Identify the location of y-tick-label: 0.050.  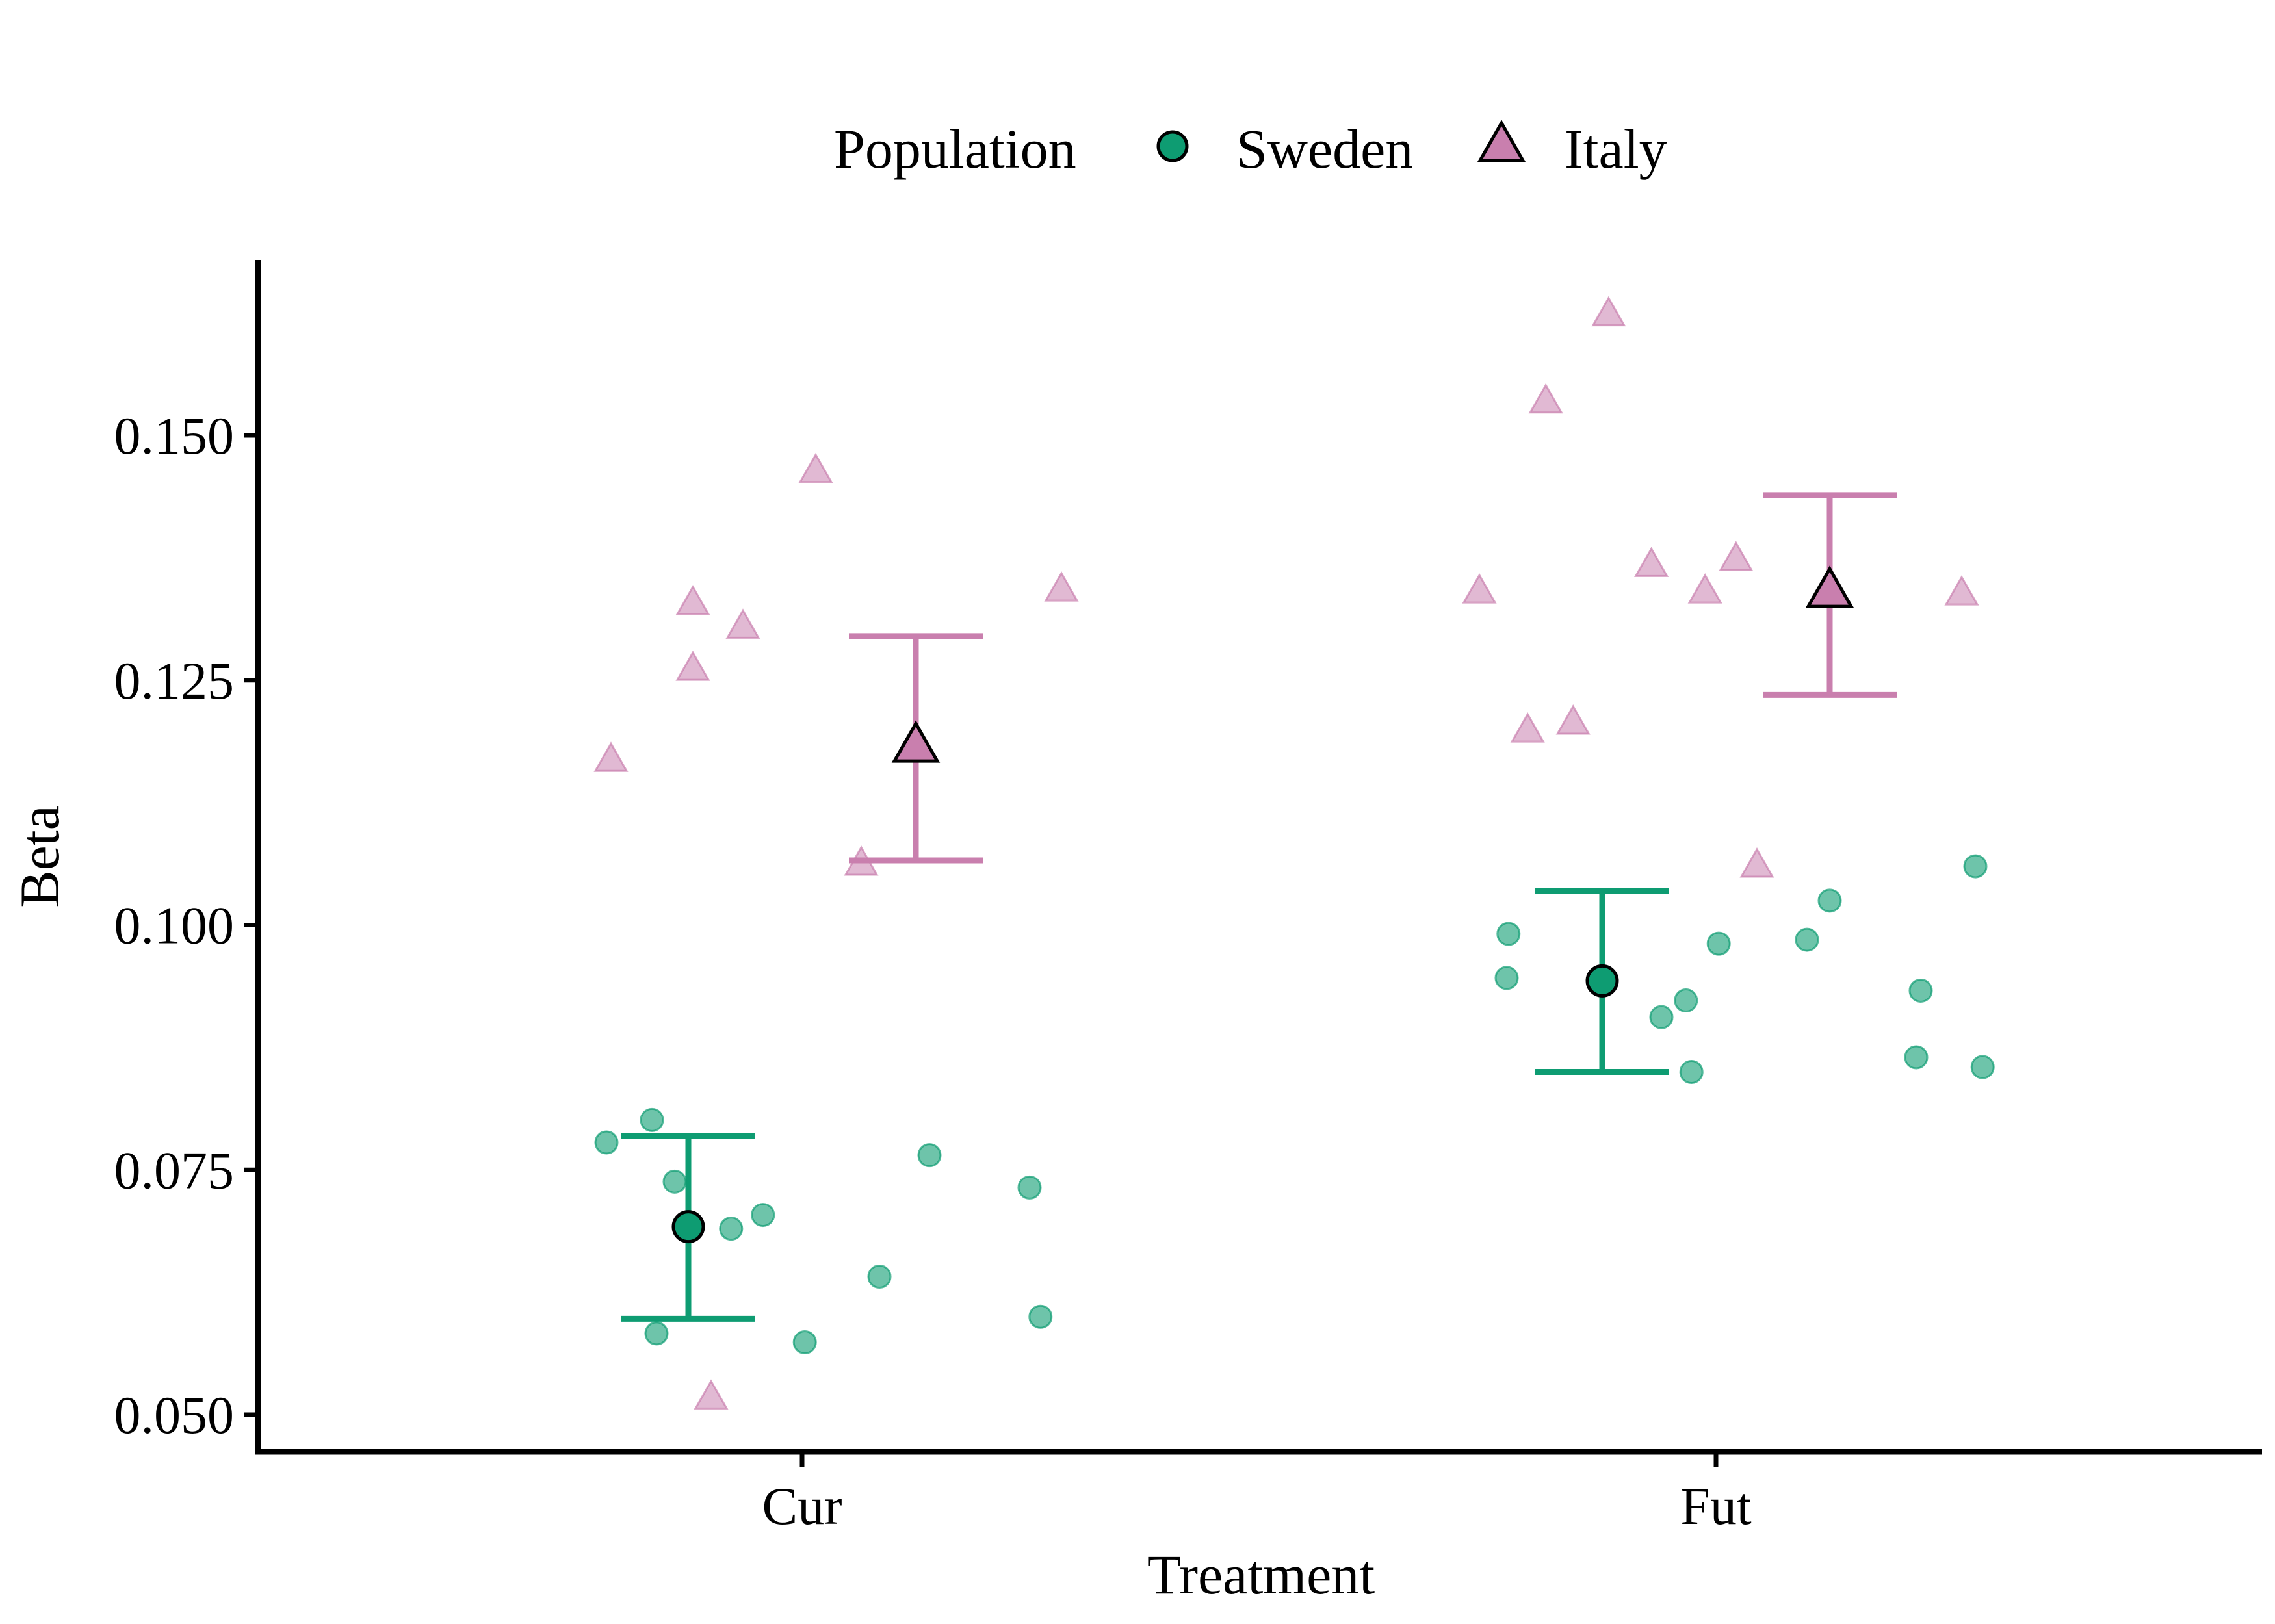
(174, 1415).